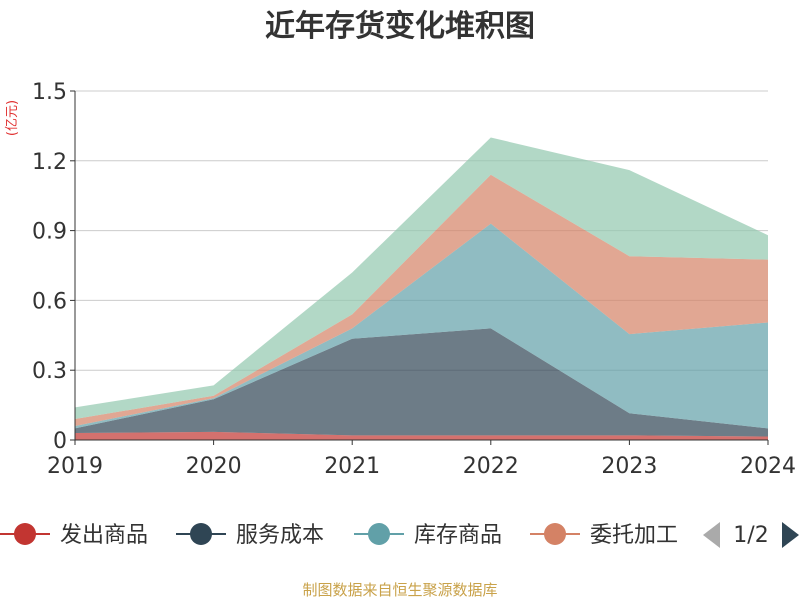 The image size is (800, 600). What do you see at coordinates (49, 92) in the screenshot?
I see `y-tick-label: 1.5` at bounding box center [49, 92].